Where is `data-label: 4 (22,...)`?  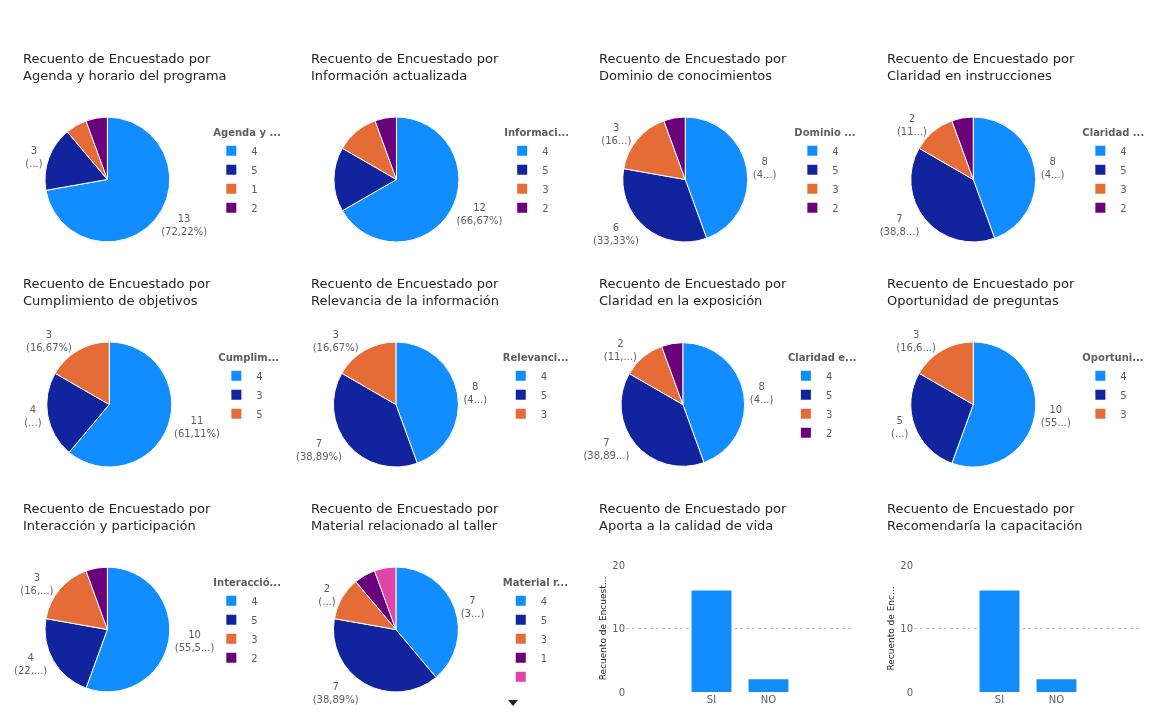 data-label: 4 (22,...) is located at coordinates (31, 663).